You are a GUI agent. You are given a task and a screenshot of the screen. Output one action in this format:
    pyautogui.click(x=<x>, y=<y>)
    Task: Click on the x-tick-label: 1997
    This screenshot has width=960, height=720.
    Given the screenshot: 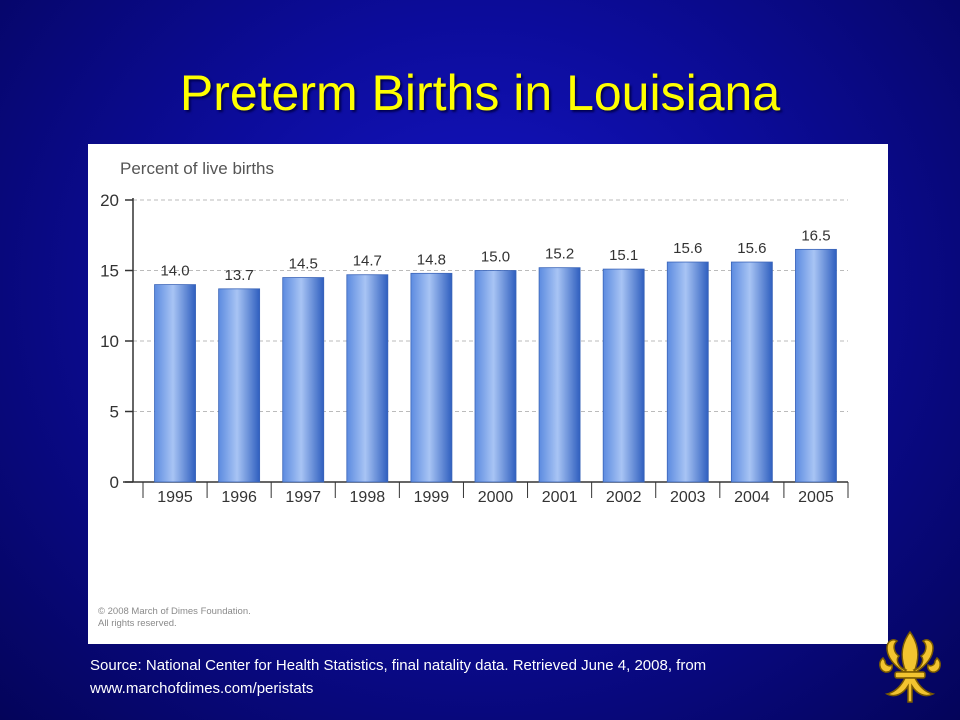 What is the action you would take?
    pyautogui.click(x=303, y=497)
    